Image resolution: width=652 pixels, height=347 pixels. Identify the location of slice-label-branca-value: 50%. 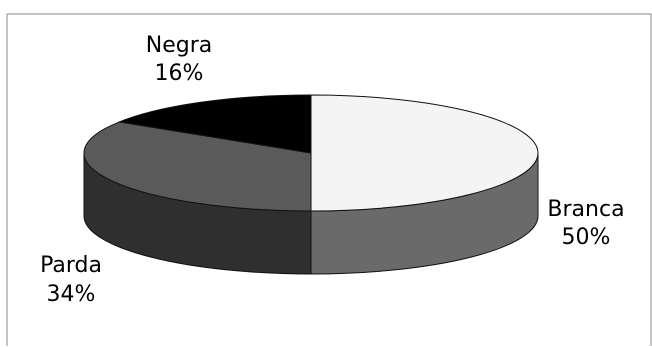
(586, 237).